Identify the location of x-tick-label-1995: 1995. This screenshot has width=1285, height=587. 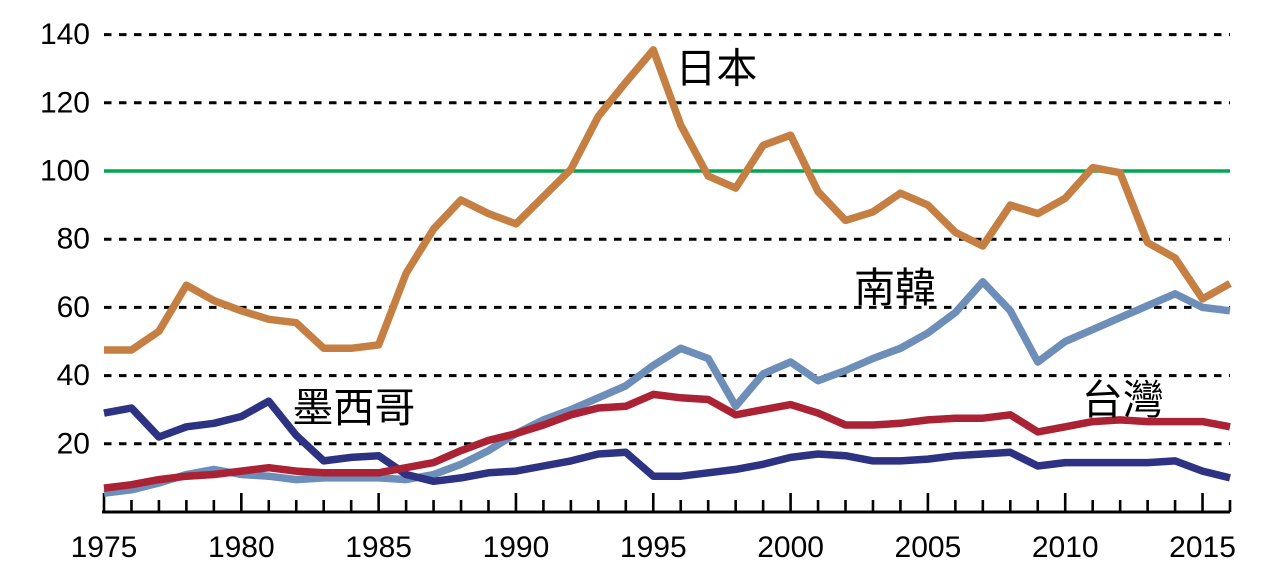
(653, 547).